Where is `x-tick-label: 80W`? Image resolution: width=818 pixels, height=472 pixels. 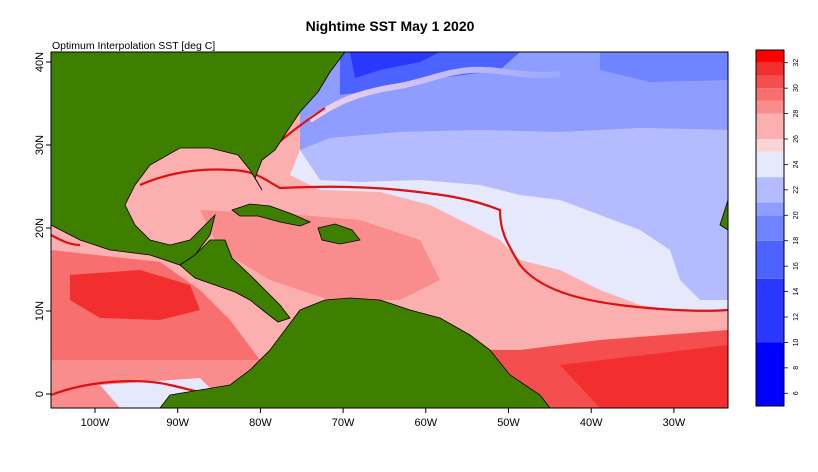
x-tick-label: 80W is located at coordinates (260, 423).